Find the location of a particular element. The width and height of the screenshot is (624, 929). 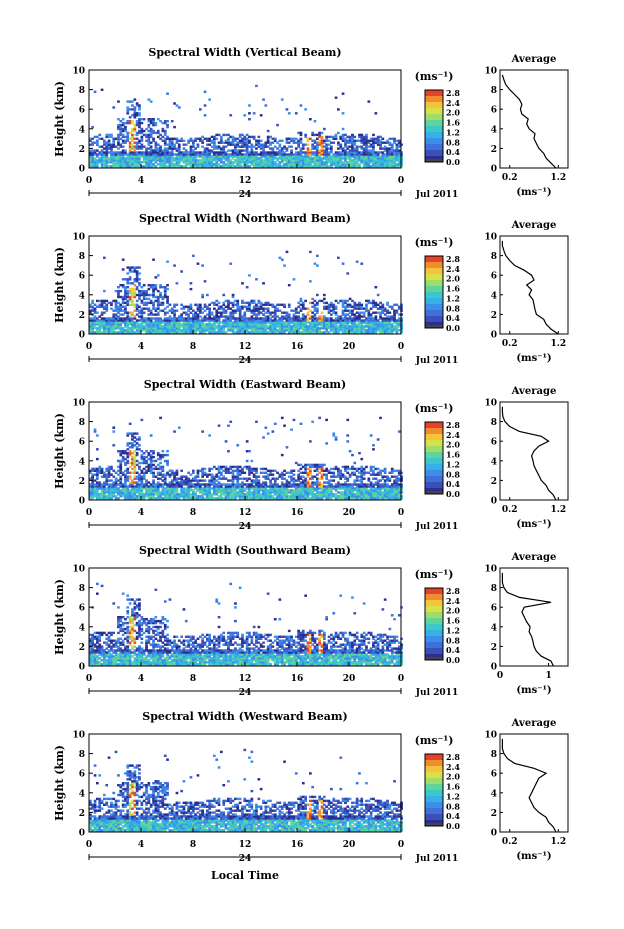

colorbar-frame is located at coordinates (434, 292).